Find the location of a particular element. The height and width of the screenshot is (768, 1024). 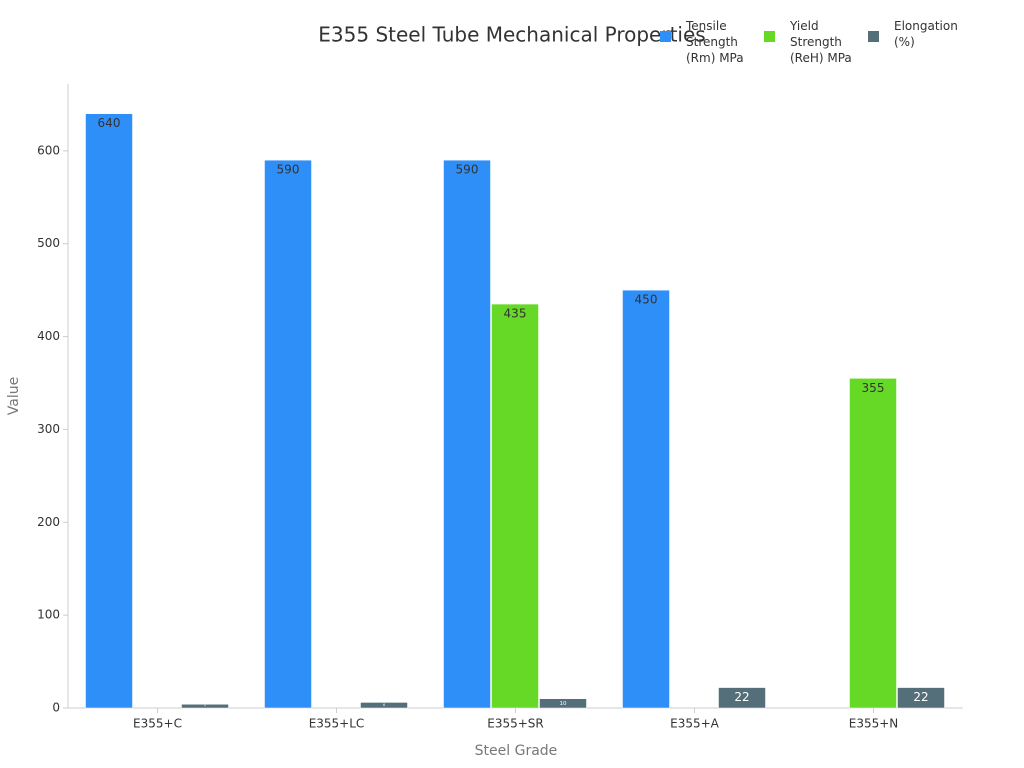

y-tick-label: 400 is located at coordinates (48, 336).